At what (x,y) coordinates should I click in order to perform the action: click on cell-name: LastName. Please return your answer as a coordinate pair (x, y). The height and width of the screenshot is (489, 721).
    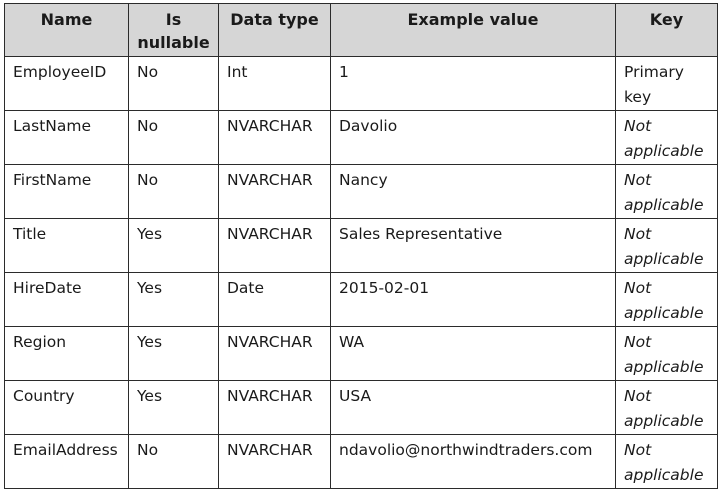
    Looking at the image, I should click on (66, 137).